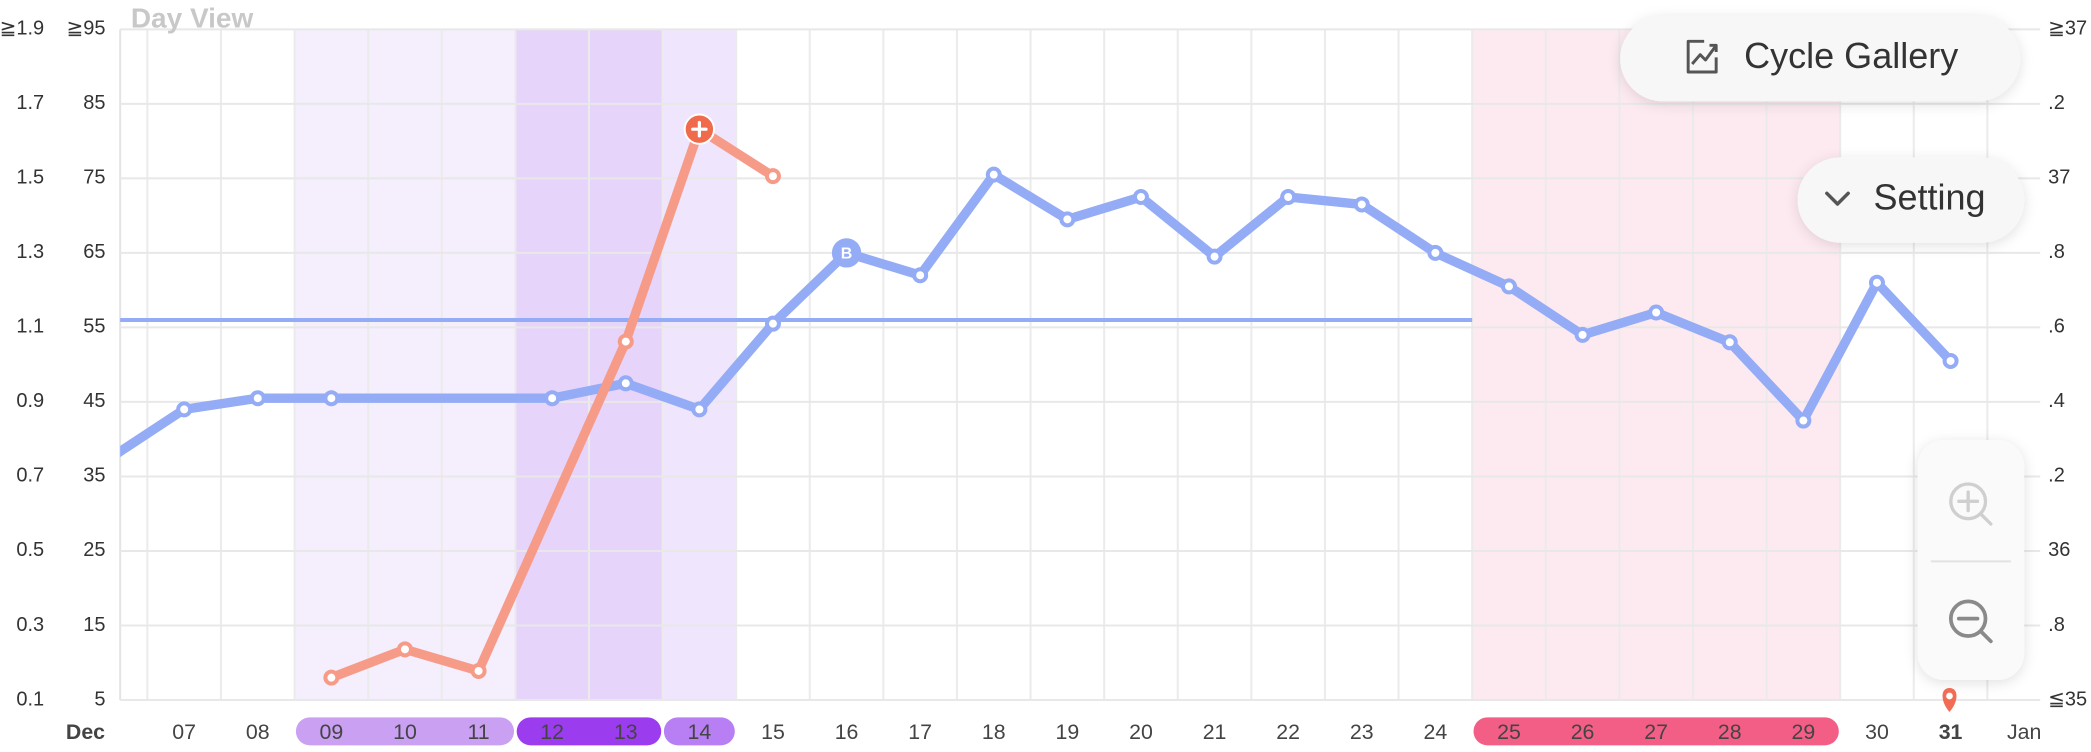  I want to click on y3-tick-label: 1.5, so click(30, 178).